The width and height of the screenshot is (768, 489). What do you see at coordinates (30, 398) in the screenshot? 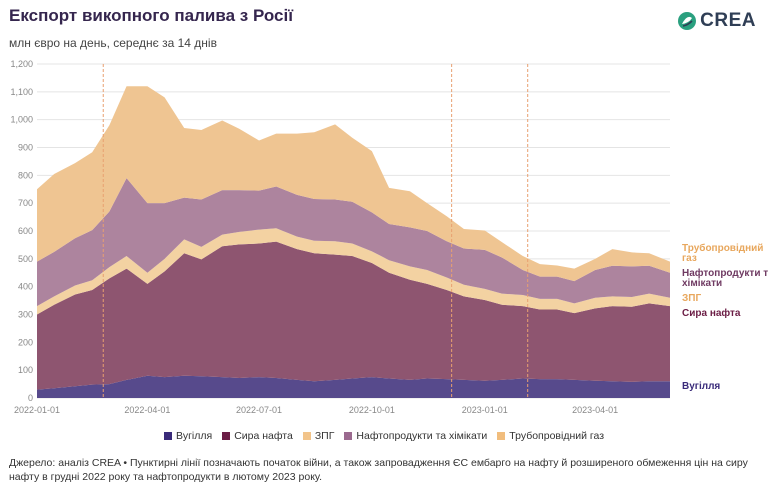
I see `y-tick-label: 0` at bounding box center [30, 398].